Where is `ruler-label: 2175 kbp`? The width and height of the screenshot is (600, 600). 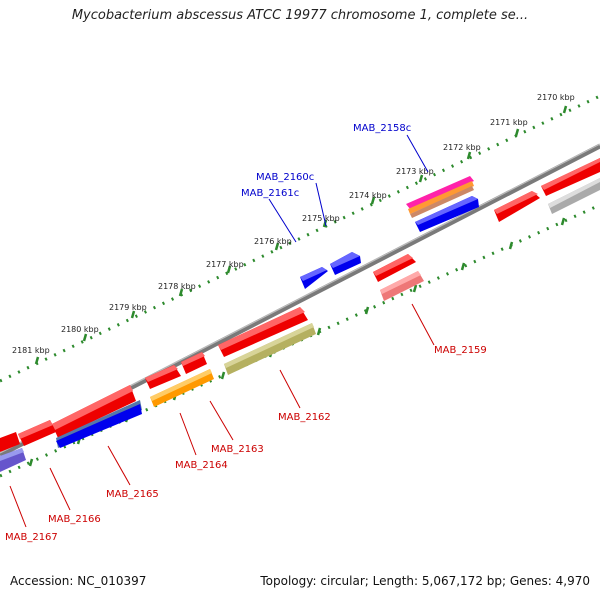 ruler-label: 2175 kbp is located at coordinates (321, 218).